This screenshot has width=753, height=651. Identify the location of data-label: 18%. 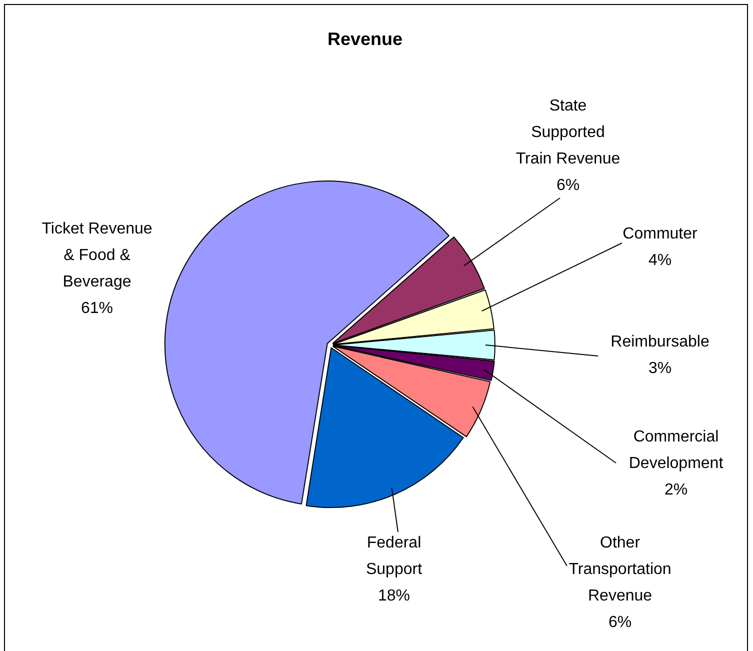
(394, 595).